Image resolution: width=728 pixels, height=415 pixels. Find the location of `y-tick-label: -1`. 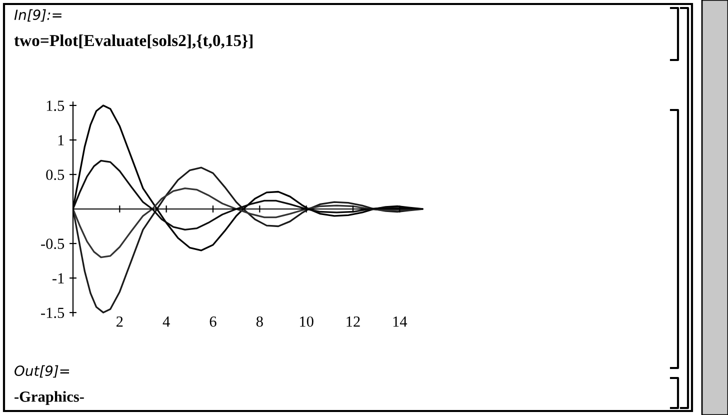

y-tick-label: -1 is located at coordinates (58, 278).